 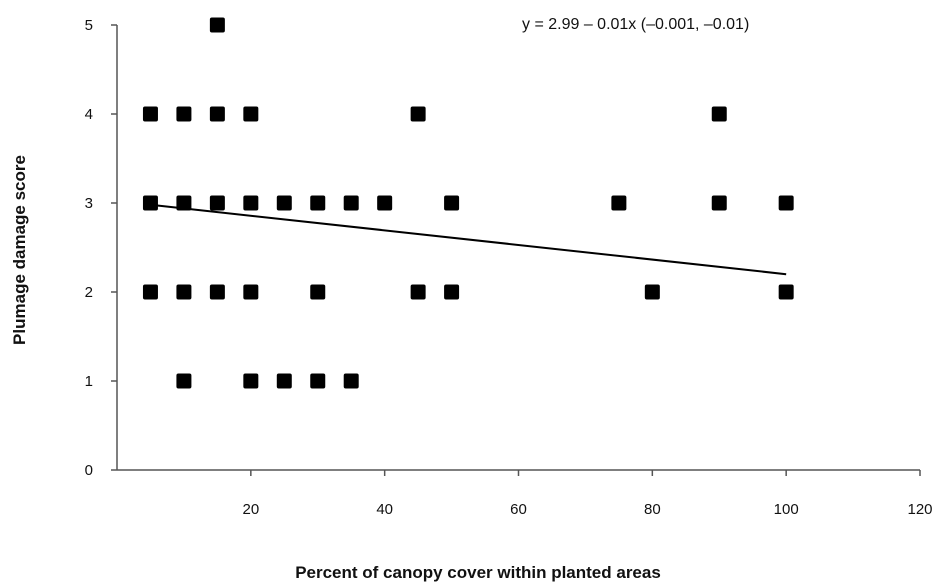 I want to click on x-tick-label: 100, so click(x=786, y=509).